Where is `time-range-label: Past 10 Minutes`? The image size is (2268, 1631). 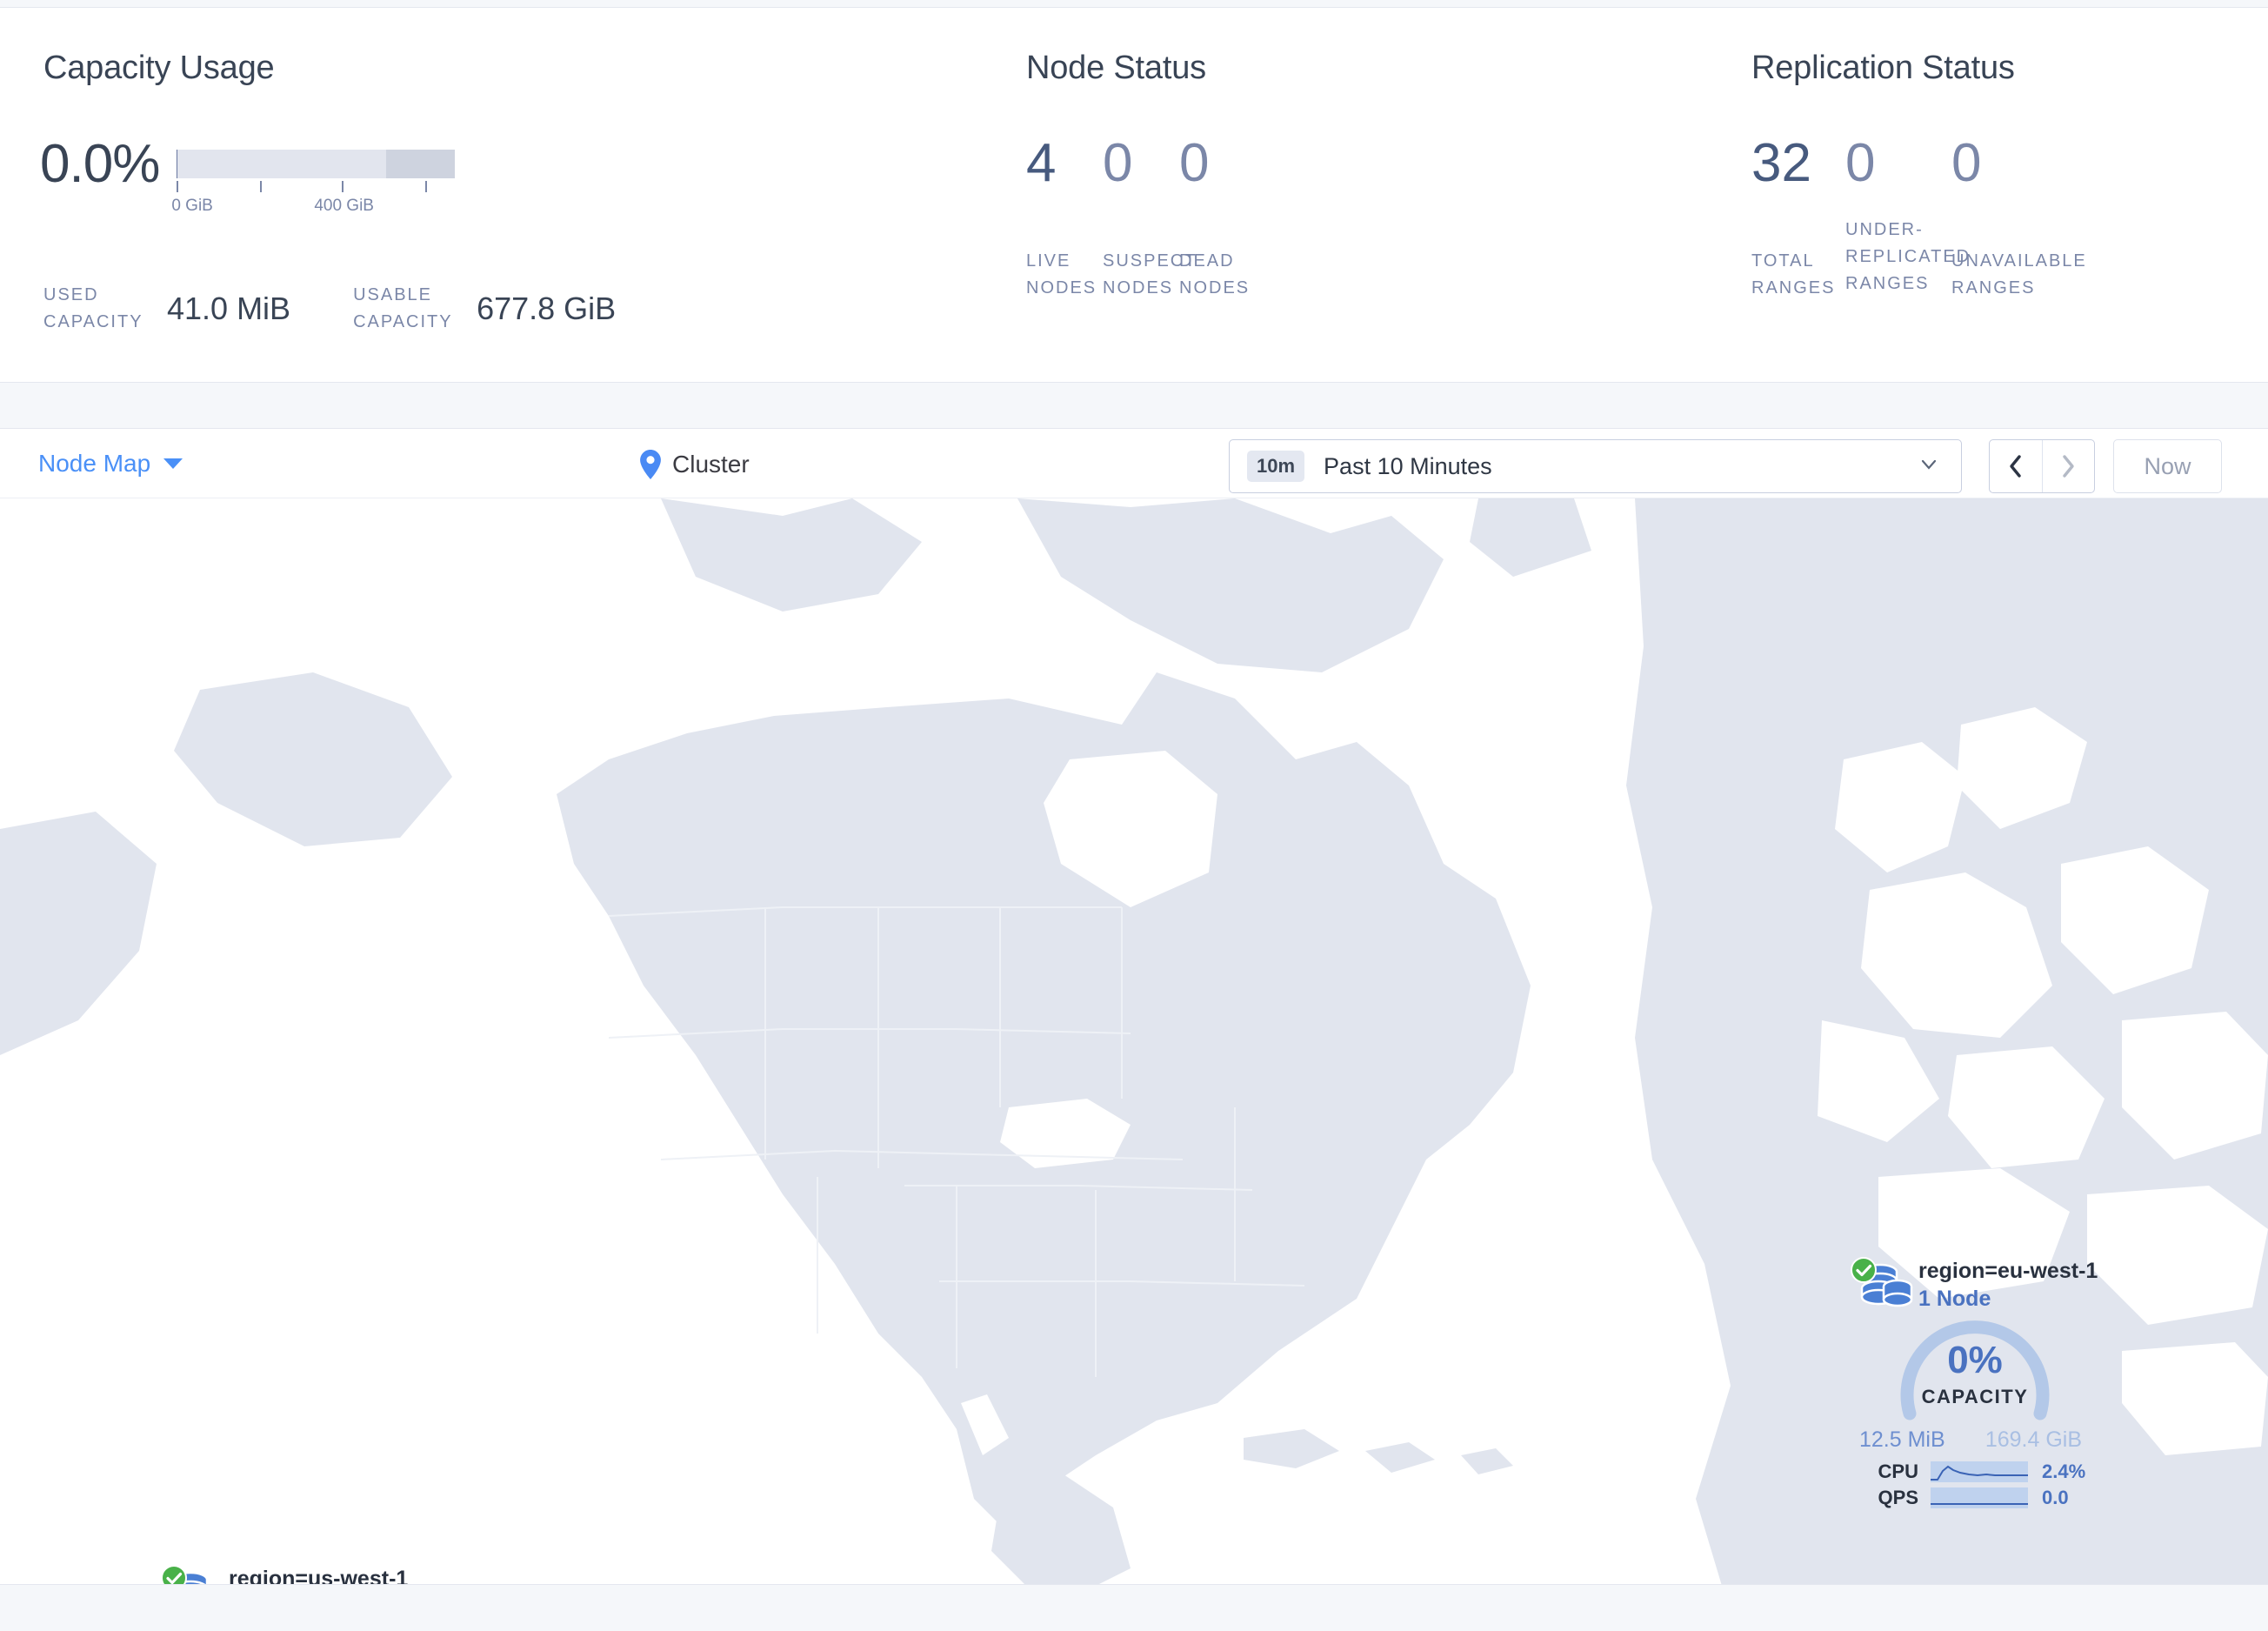
time-range-label: Past 10 Minutes is located at coordinates (1408, 465).